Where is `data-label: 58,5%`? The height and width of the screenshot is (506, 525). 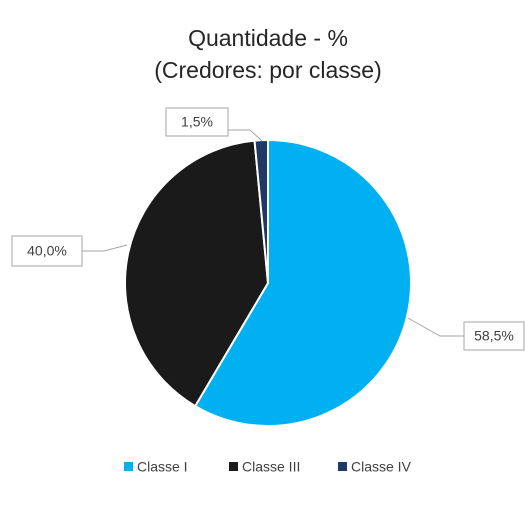
data-label: 58,5% is located at coordinates (494, 336).